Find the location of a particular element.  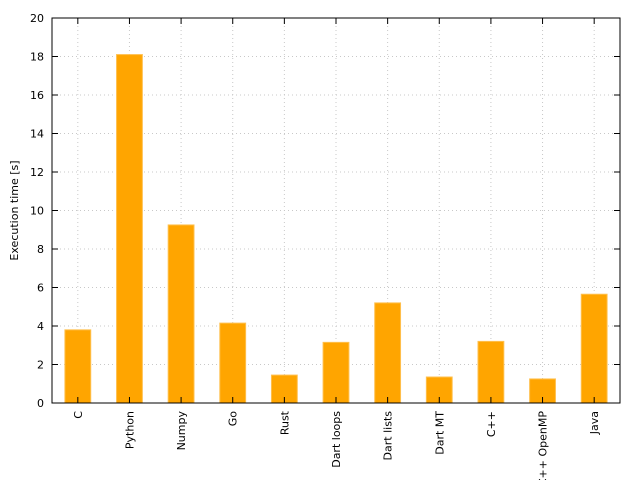

x-tick-label: Python is located at coordinates (129, 430).